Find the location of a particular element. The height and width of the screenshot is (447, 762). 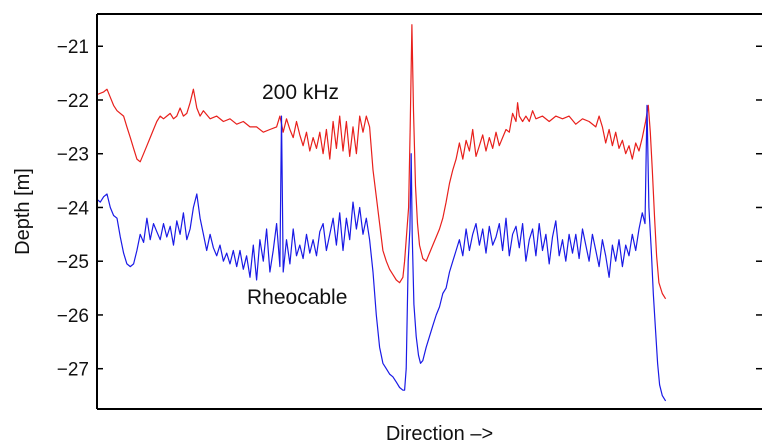

y-tick-label: −26 is located at coordinates (73, 316).